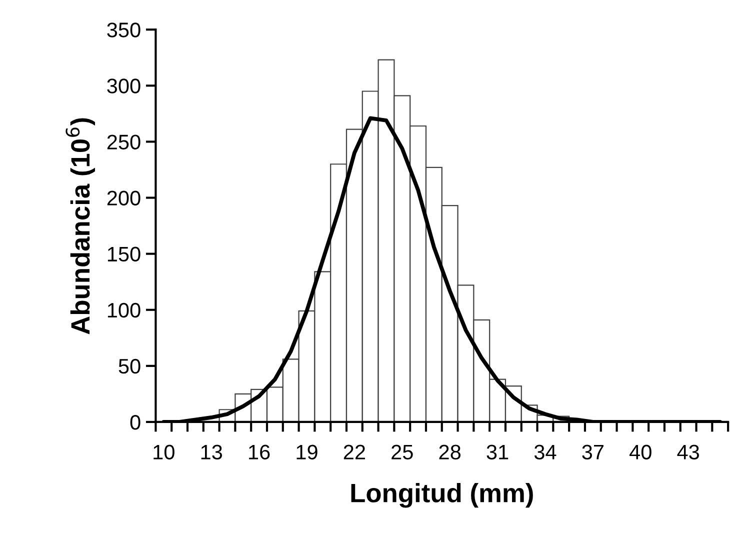 This screenshot has width=731, height=548. Describe the element at coordinates (641, 452) in the screenshot. I see `x-tick-label: 40` at that location.